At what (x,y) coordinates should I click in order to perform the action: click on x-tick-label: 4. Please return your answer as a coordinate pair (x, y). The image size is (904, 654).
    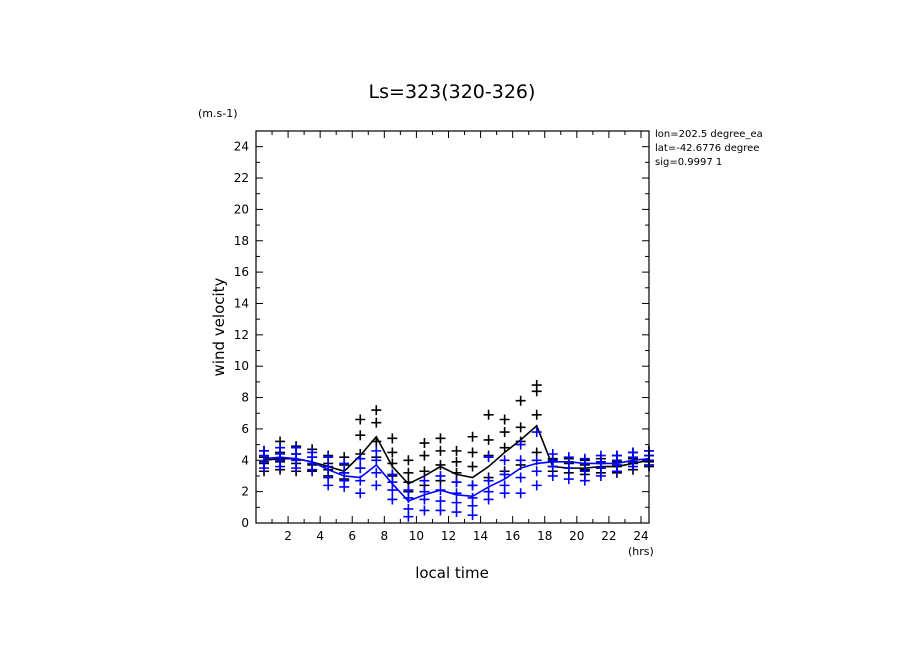
    Looking at the image, I should click on (320, 536).